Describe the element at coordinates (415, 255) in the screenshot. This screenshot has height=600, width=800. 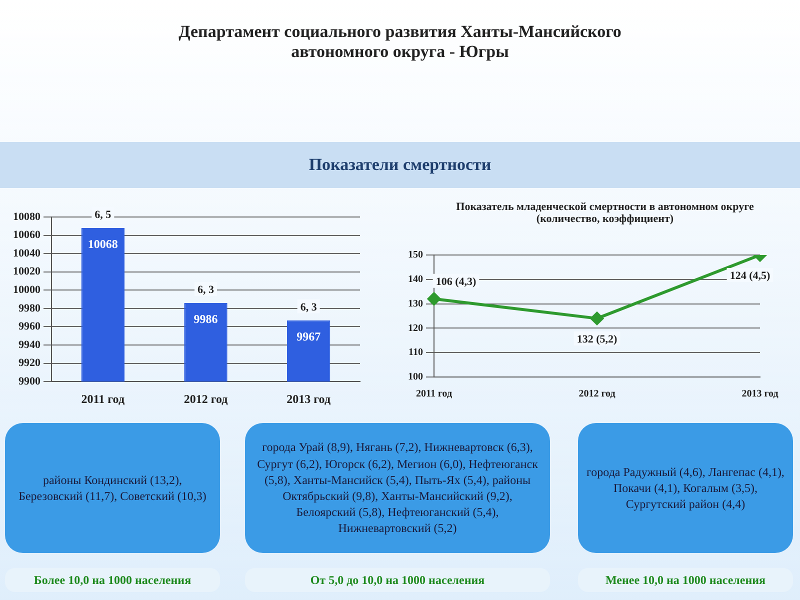
I see `y-tick-label: 150` at that location.